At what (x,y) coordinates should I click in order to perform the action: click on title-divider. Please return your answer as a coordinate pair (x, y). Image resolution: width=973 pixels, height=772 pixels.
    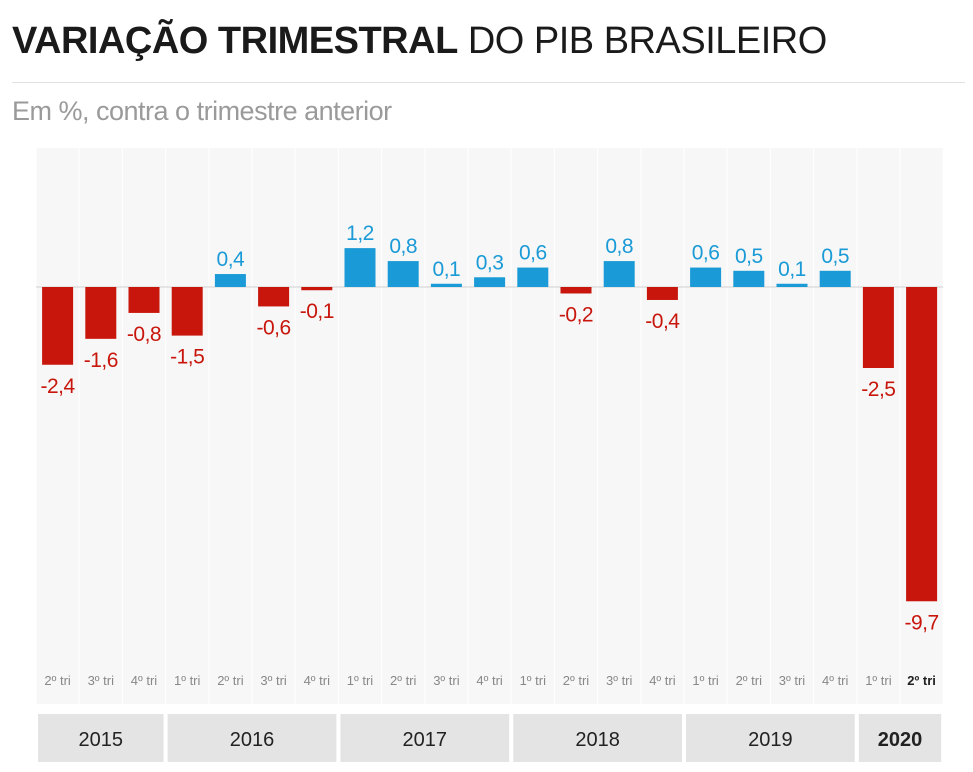
    Looking at the image, I should click on (488, 82).